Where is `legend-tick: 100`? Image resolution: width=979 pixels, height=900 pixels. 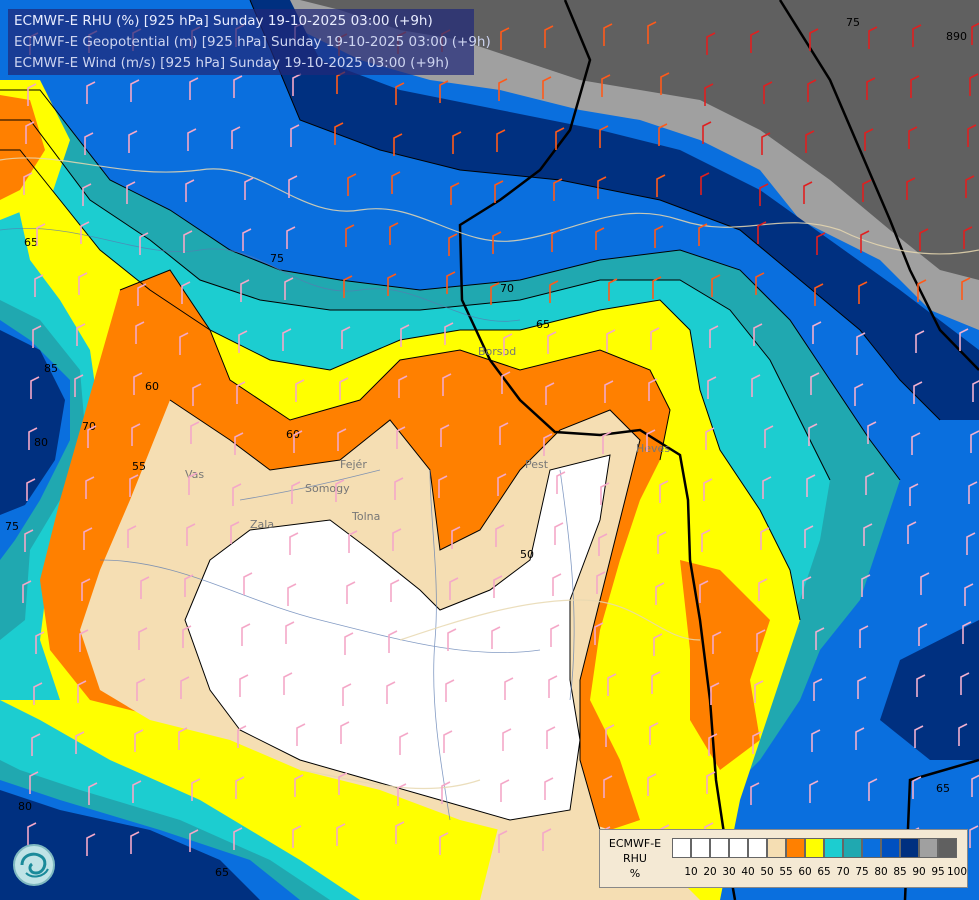
legend-tick: 100 is located at coordinates (957, 872).